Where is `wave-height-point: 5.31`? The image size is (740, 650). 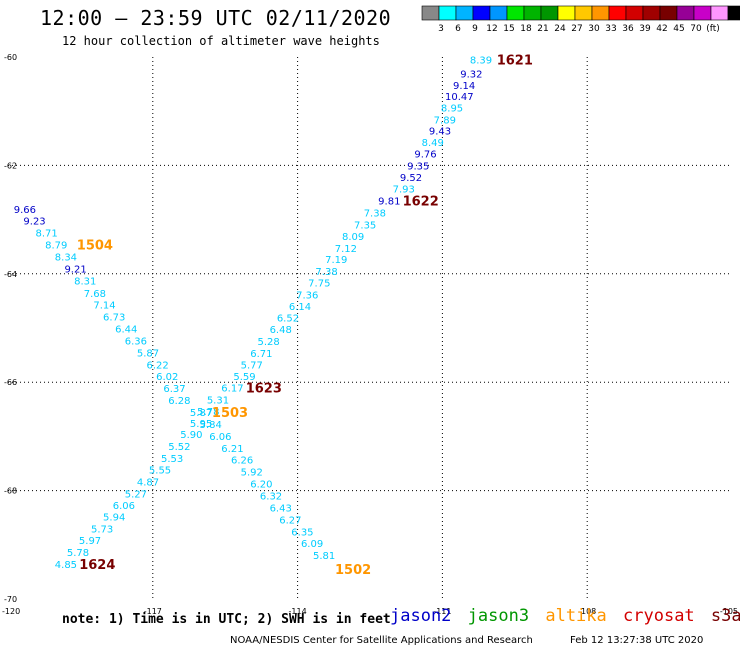 wave-height-point: 5.31 is located at coordinates (218, 401).